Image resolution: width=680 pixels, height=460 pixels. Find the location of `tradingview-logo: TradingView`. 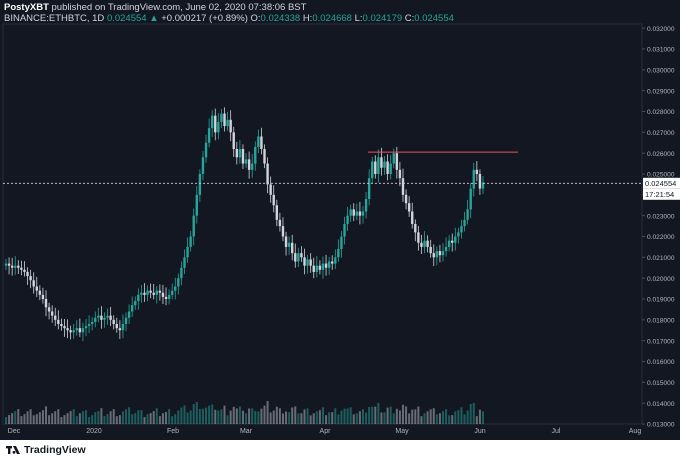

tradingview-logo: TradingView is located at coordinates (46, 450).